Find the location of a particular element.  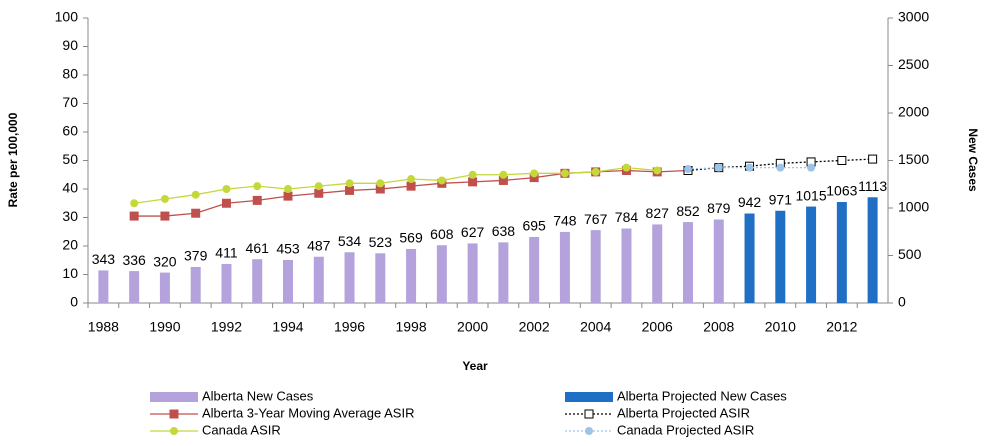

y-tick-label: 100 is located at coordinates (67, 17).